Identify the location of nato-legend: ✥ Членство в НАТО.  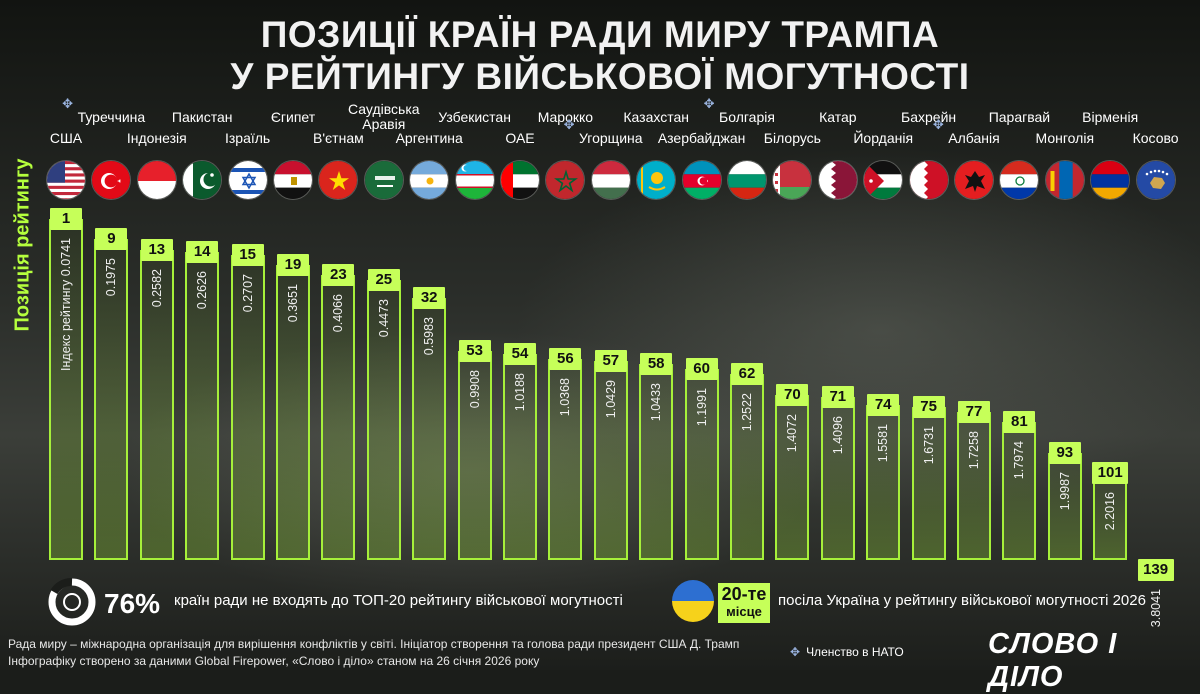
(847, 652).